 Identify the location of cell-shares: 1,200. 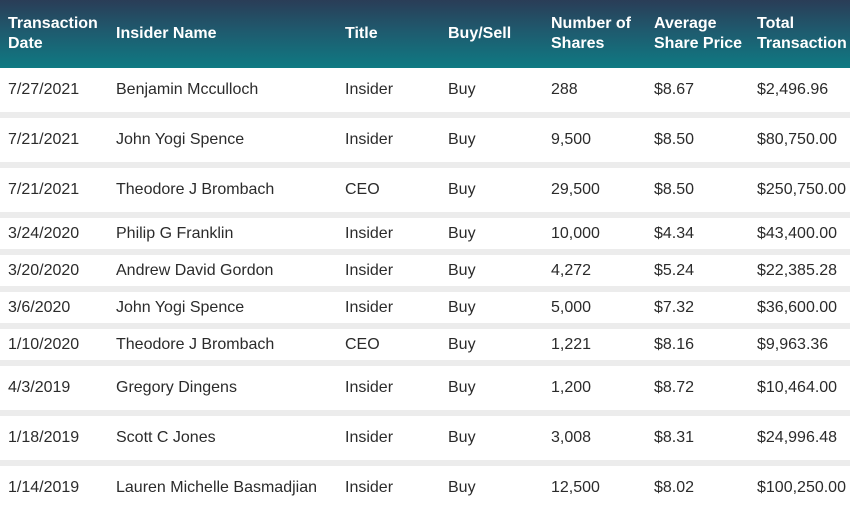
(594, 386).